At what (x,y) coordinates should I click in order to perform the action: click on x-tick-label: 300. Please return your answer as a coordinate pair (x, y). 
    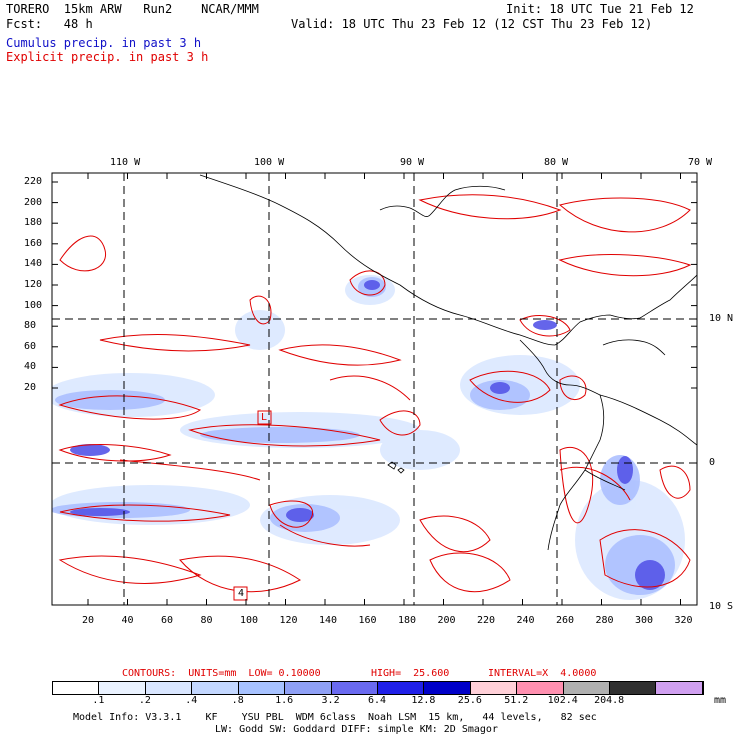
    Looking at the image, I should click on (644, 620).